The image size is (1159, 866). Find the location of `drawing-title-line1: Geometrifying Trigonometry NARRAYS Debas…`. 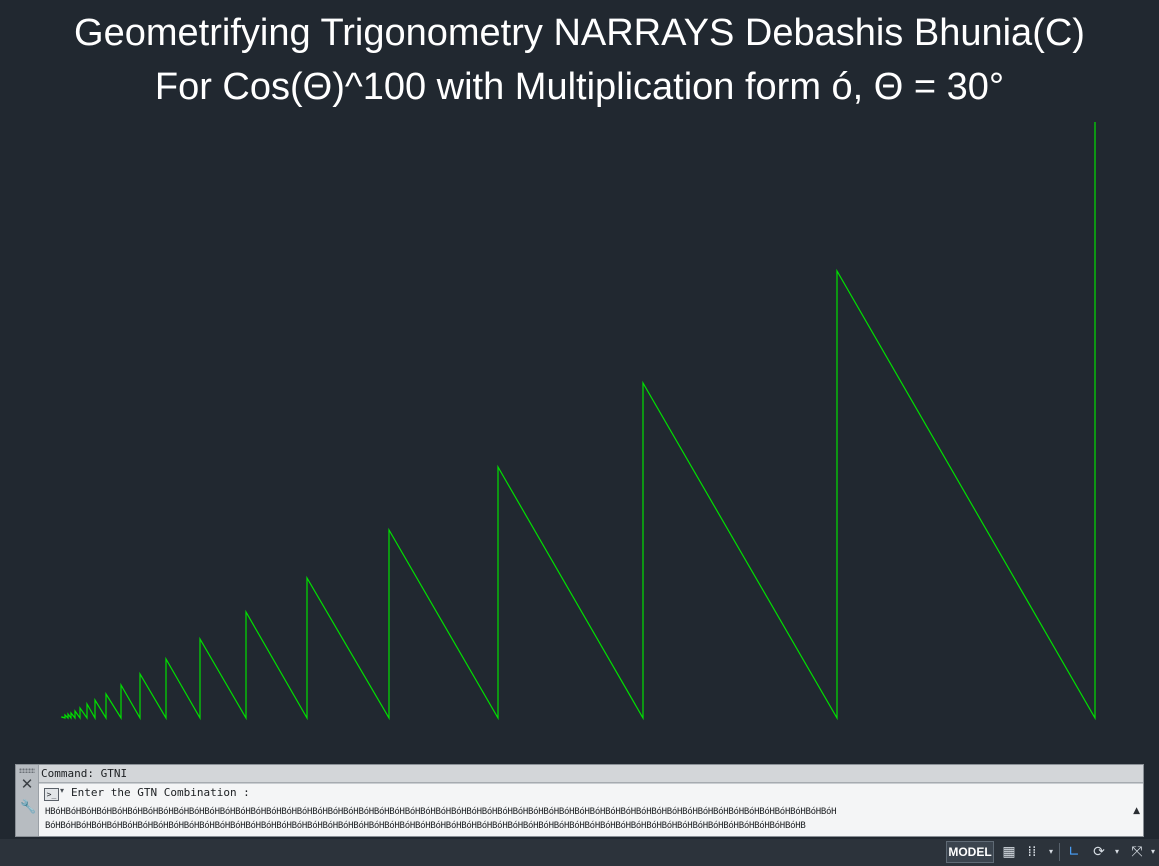

drawing-title-line1: Geometrifying Trigonometry NARRAYS Debas… is located at coordinates (579, 33).